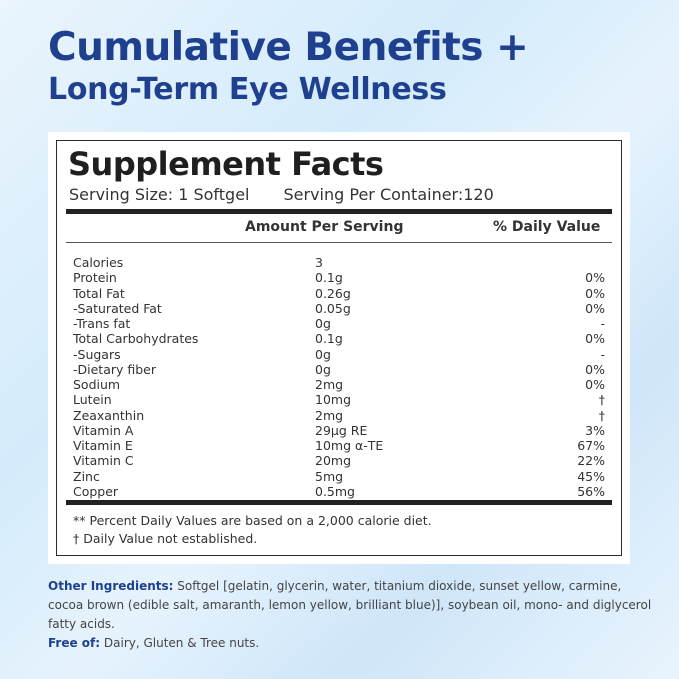  What do you see at coordinates (341, 430) in the screenshot?
I see `nutrient-amount: 29µg RE` at bounding box center [341, 430].